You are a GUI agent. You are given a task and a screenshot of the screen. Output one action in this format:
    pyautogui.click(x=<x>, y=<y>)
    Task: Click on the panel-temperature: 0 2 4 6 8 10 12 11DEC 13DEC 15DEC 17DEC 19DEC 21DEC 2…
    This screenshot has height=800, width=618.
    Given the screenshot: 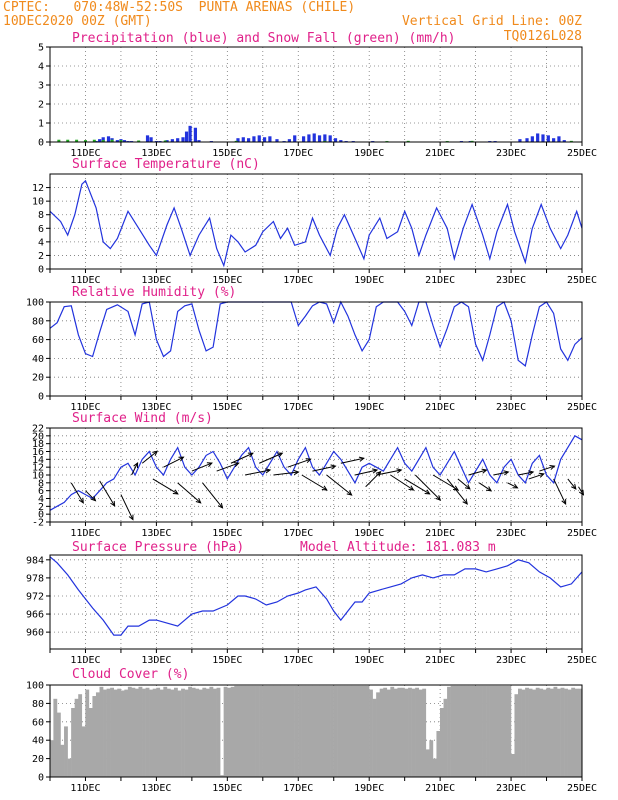 What is the action you would take?
    pyautogui.click(x=314, y=221)
    